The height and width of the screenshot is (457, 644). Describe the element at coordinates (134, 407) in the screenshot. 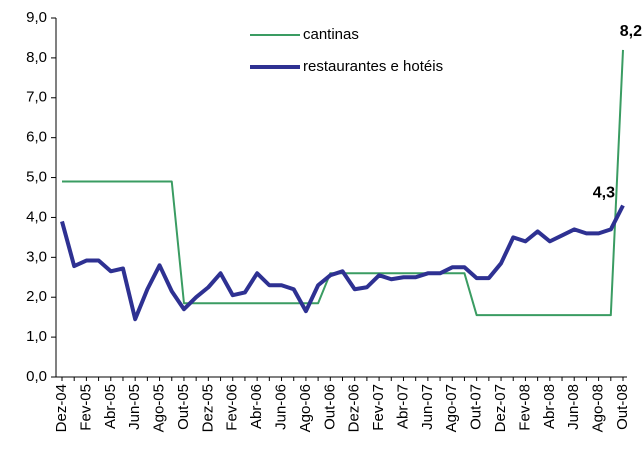

I see `x-tick-label: Jun-05` at that location.